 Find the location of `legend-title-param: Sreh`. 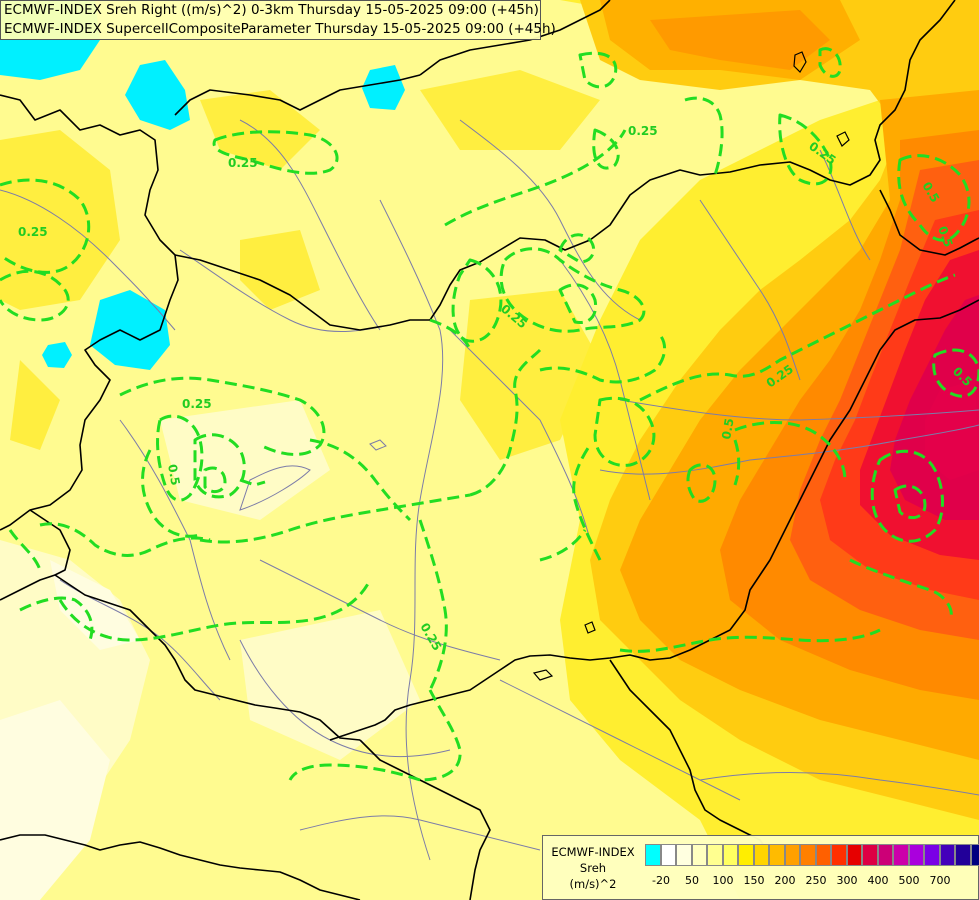

legend-title-param: Sreh is located at coordinates (593, 868).